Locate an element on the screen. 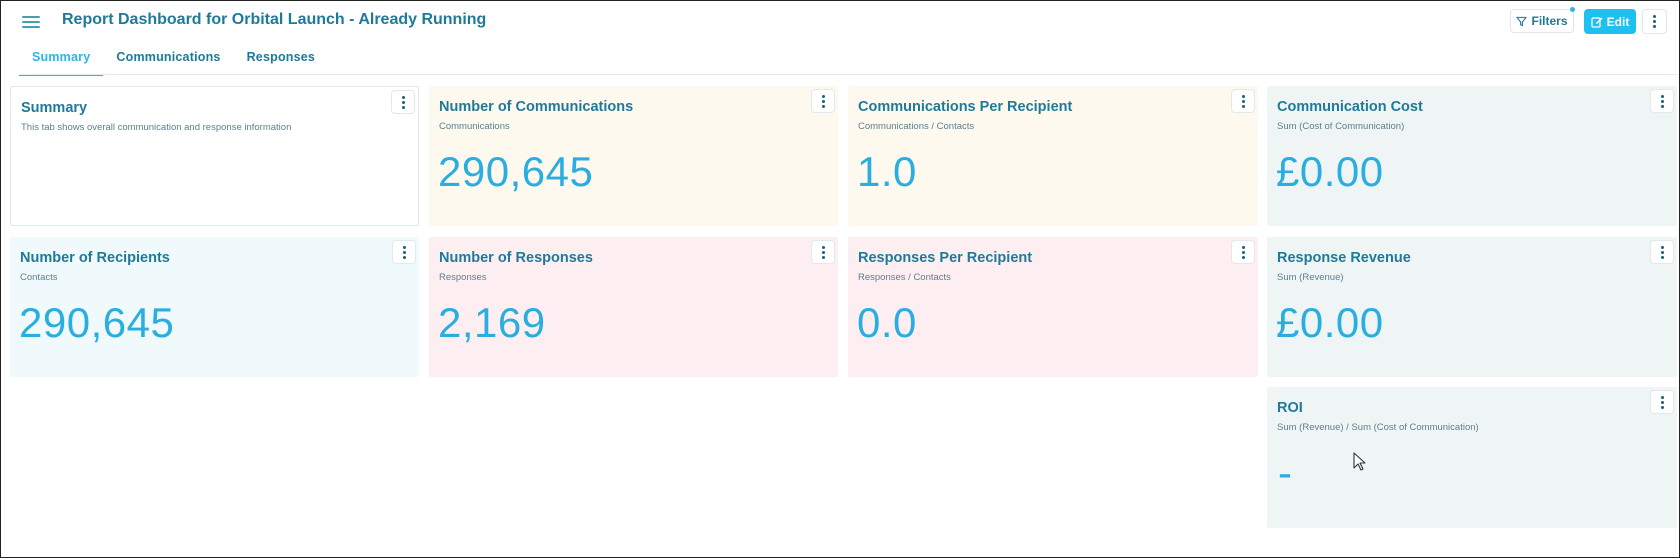 This screenshot has height=558, width=1680. mouse-cursor-icon is located at coordinates (1359, 461).